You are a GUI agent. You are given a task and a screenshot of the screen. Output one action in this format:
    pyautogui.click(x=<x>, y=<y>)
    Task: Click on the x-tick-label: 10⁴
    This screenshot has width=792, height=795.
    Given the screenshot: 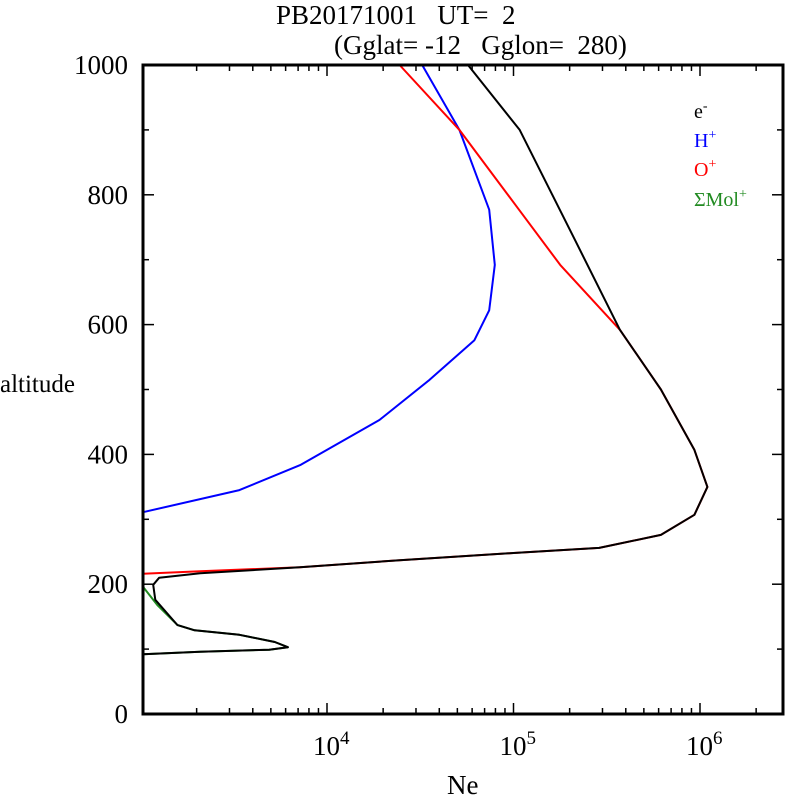 What is the action you would take?
    pyautogui.click(x=331, y=744)
    